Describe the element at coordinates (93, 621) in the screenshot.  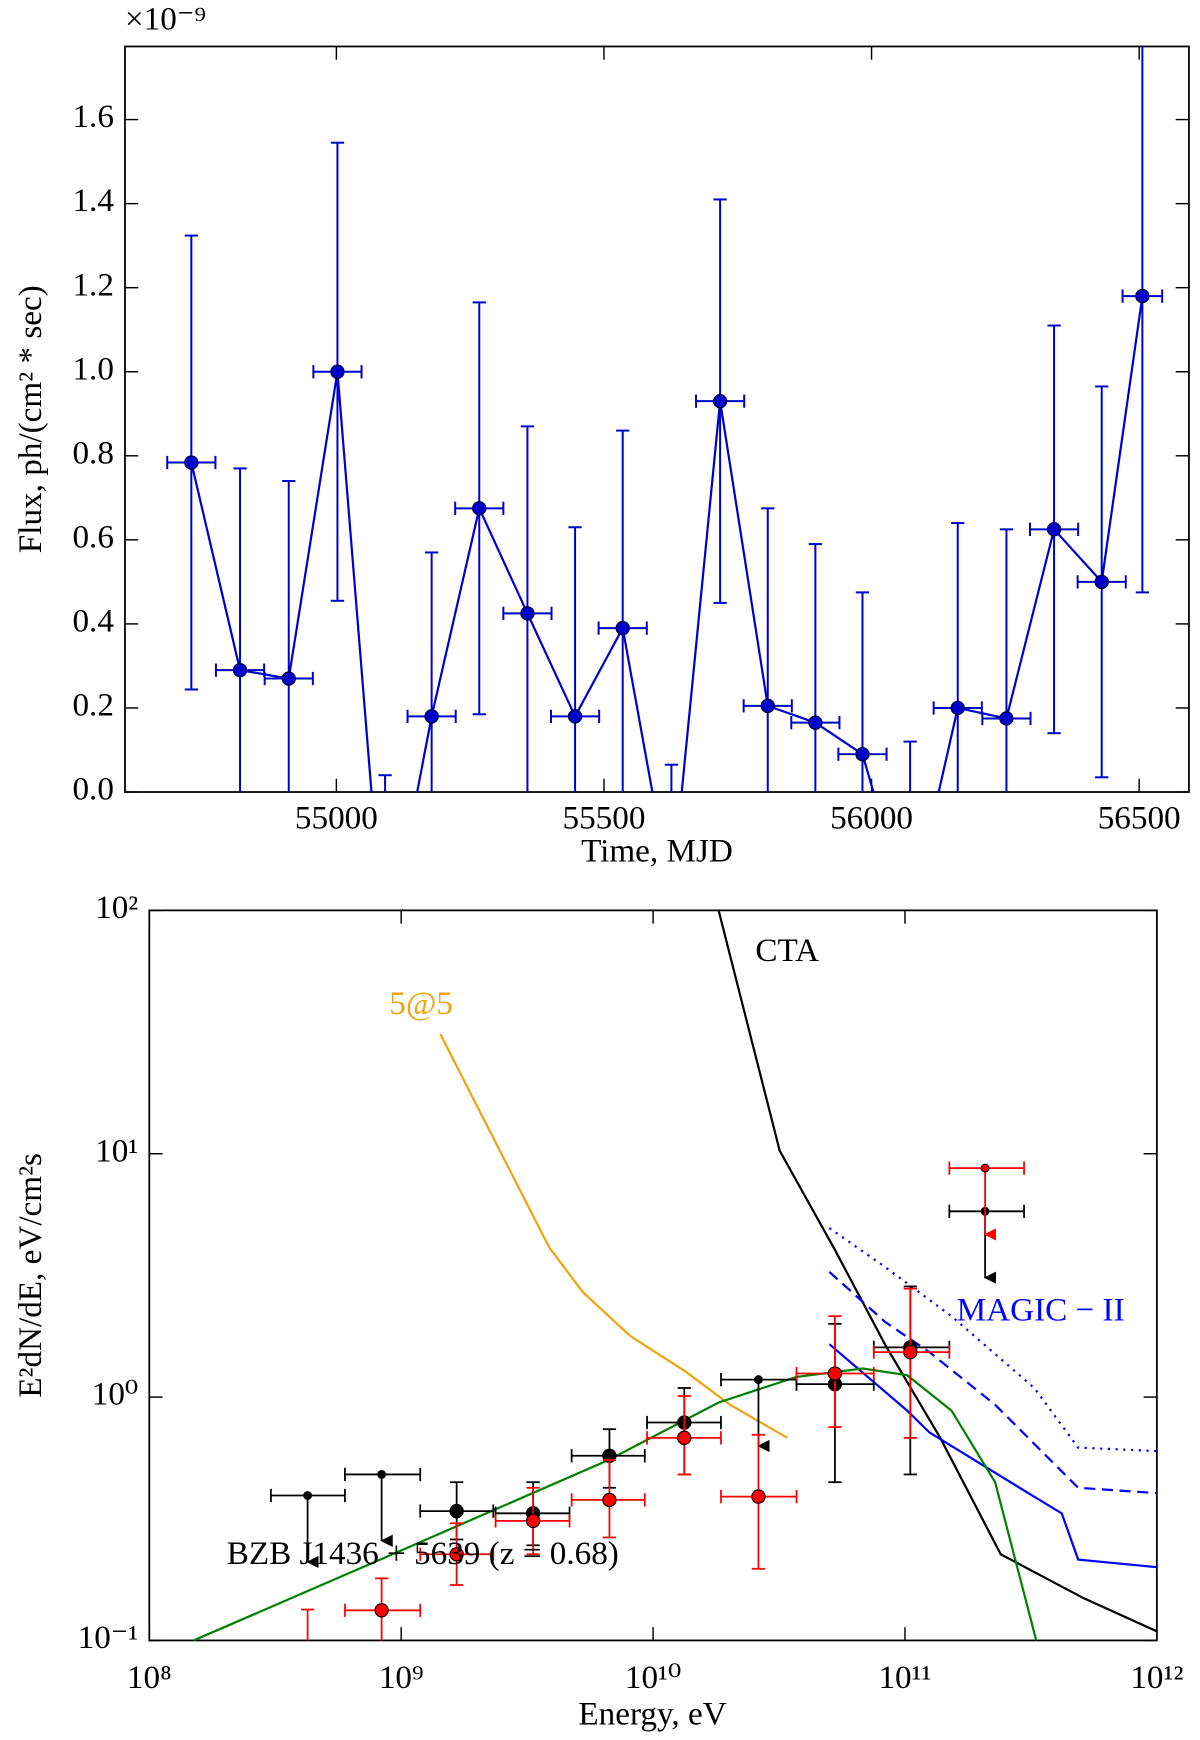
I see `y-tick-label: 0.4` at that location.